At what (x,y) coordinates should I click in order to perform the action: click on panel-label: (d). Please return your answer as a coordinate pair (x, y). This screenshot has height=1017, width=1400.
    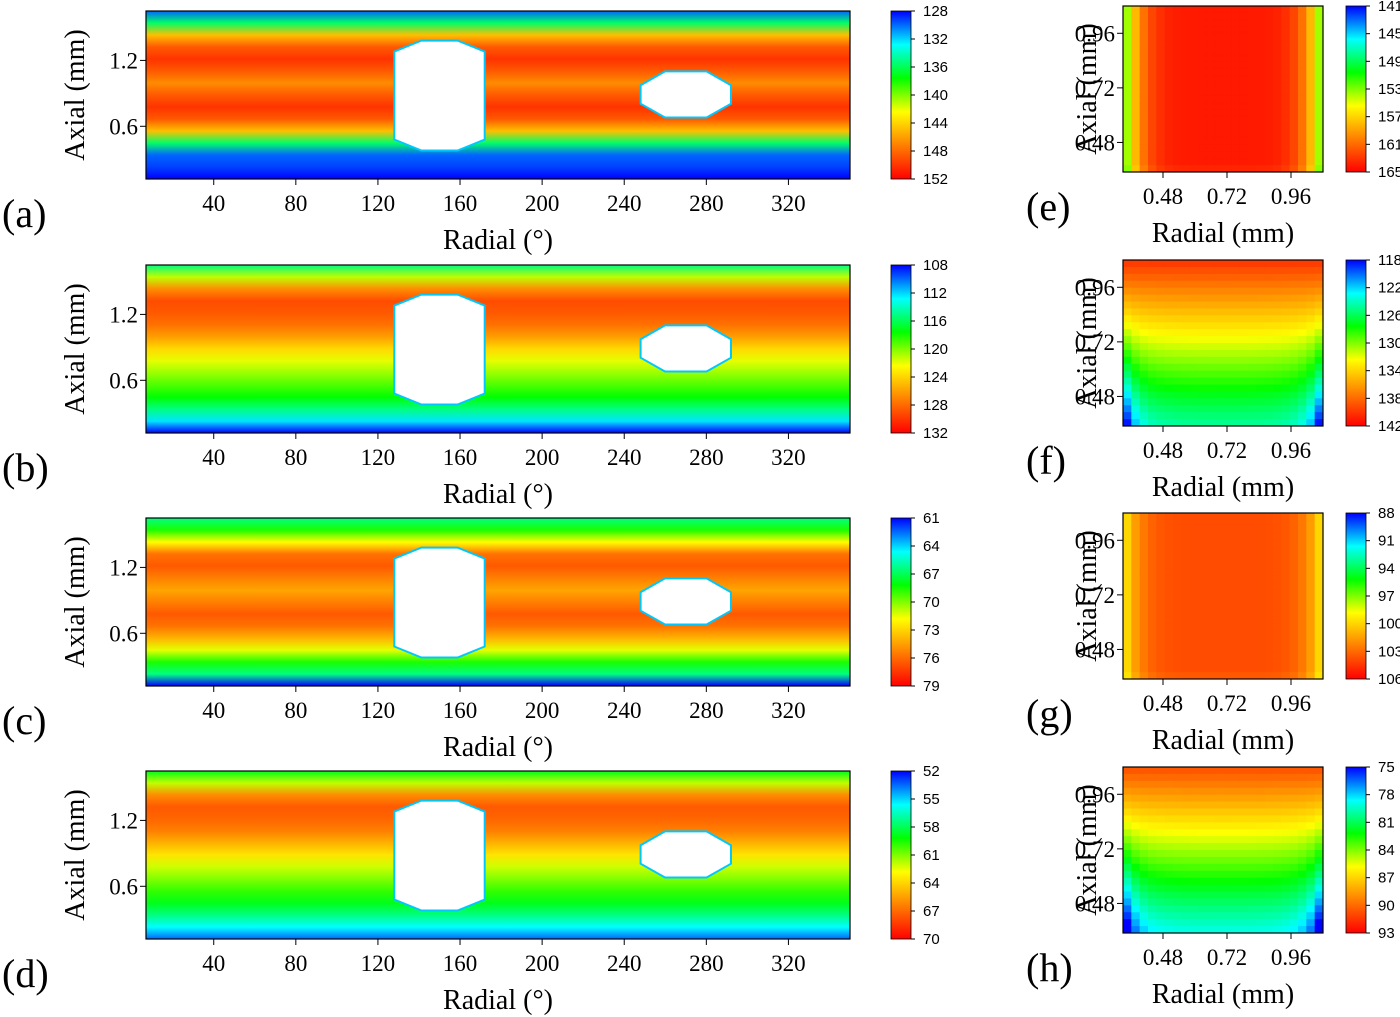
    Looking at the image, I should click on (25, 973).